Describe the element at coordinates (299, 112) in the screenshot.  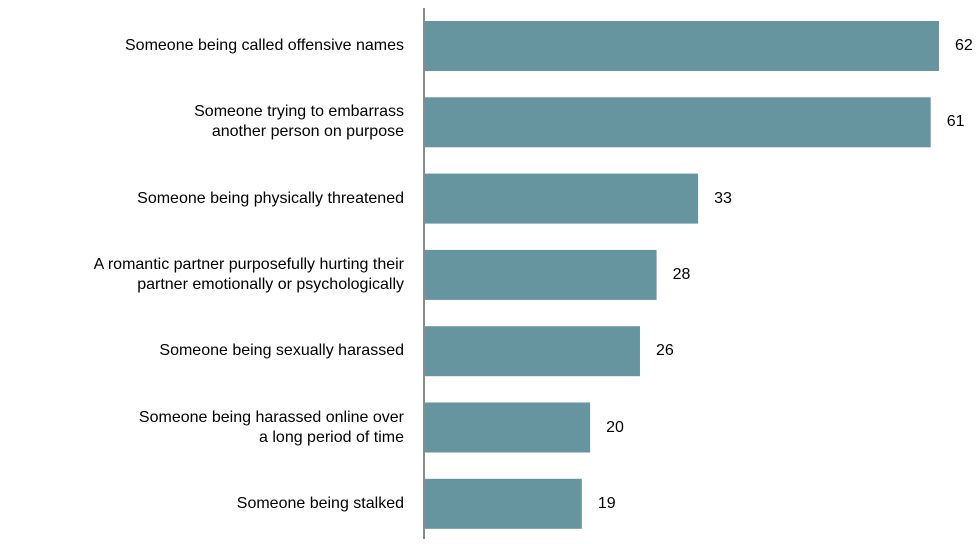
I see `category-label-1-line-0: Someone trying to embarrass` at that location.